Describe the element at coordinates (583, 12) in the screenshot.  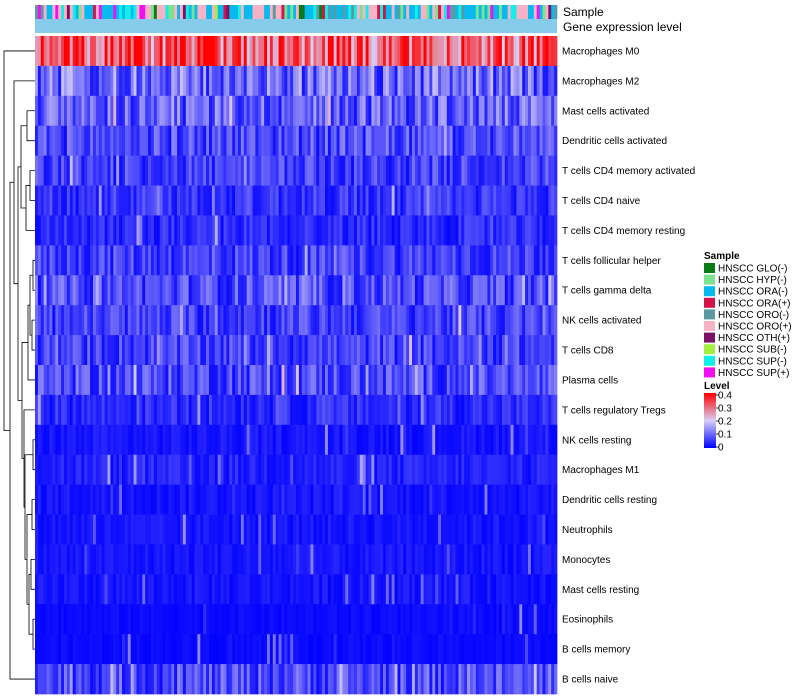
I see `track-label-sample: Sample` at that location.